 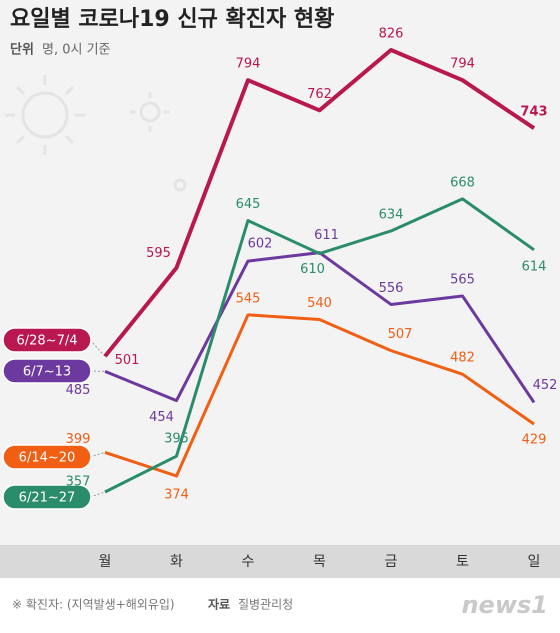 What do you see at coordinates (280, 561) in the screenshot?
I see `x-axis-band` at bounding box center [280, 561].